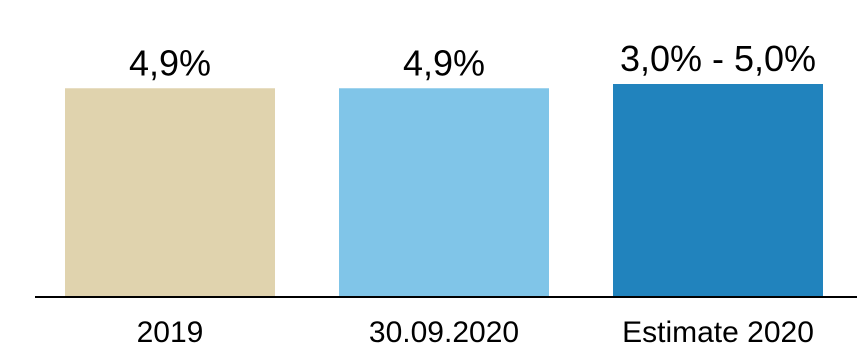 This screenshot has height=354, width=857. Describe the element at coordinates (718, 332) in the screenshot. I see `x-tick-label-3: Estimate 2020` at that location.